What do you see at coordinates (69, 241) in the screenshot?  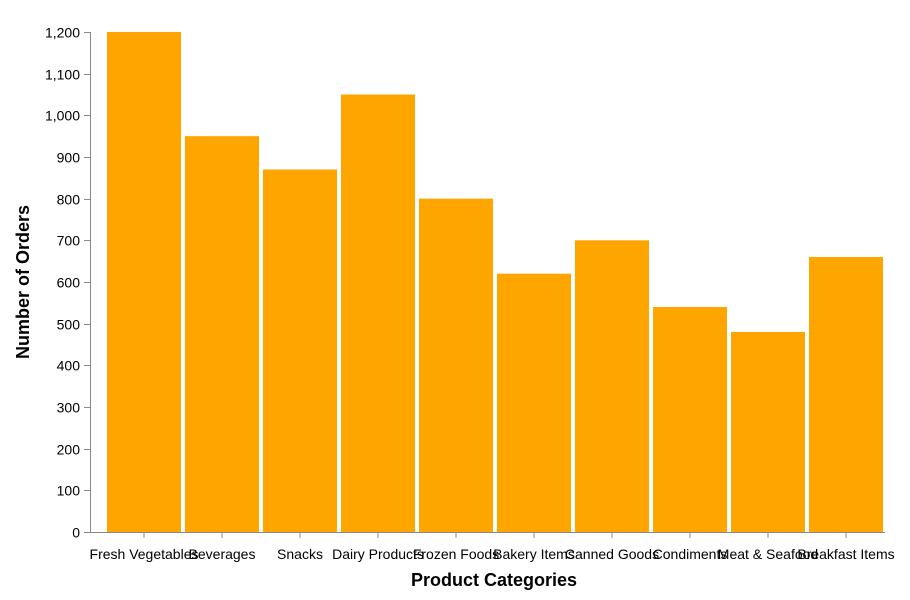 I see `y-tick-label-7: 700` at bounding box center [69, 241].